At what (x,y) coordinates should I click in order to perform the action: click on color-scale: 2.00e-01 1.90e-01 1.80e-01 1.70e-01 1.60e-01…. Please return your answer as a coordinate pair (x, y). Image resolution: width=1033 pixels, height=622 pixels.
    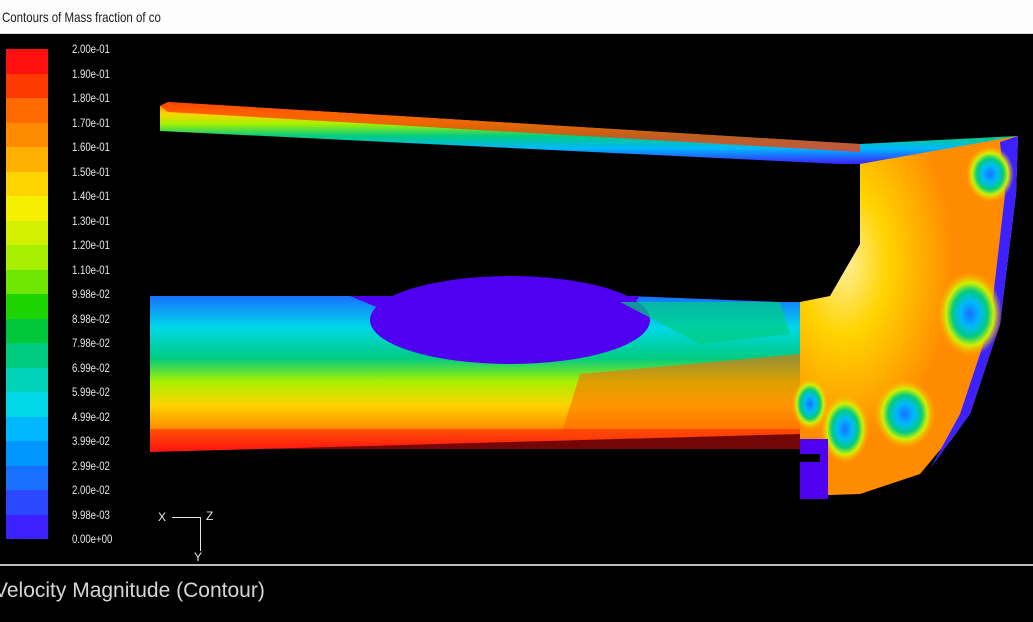
    Looking at the image, I should click on (59, 294).